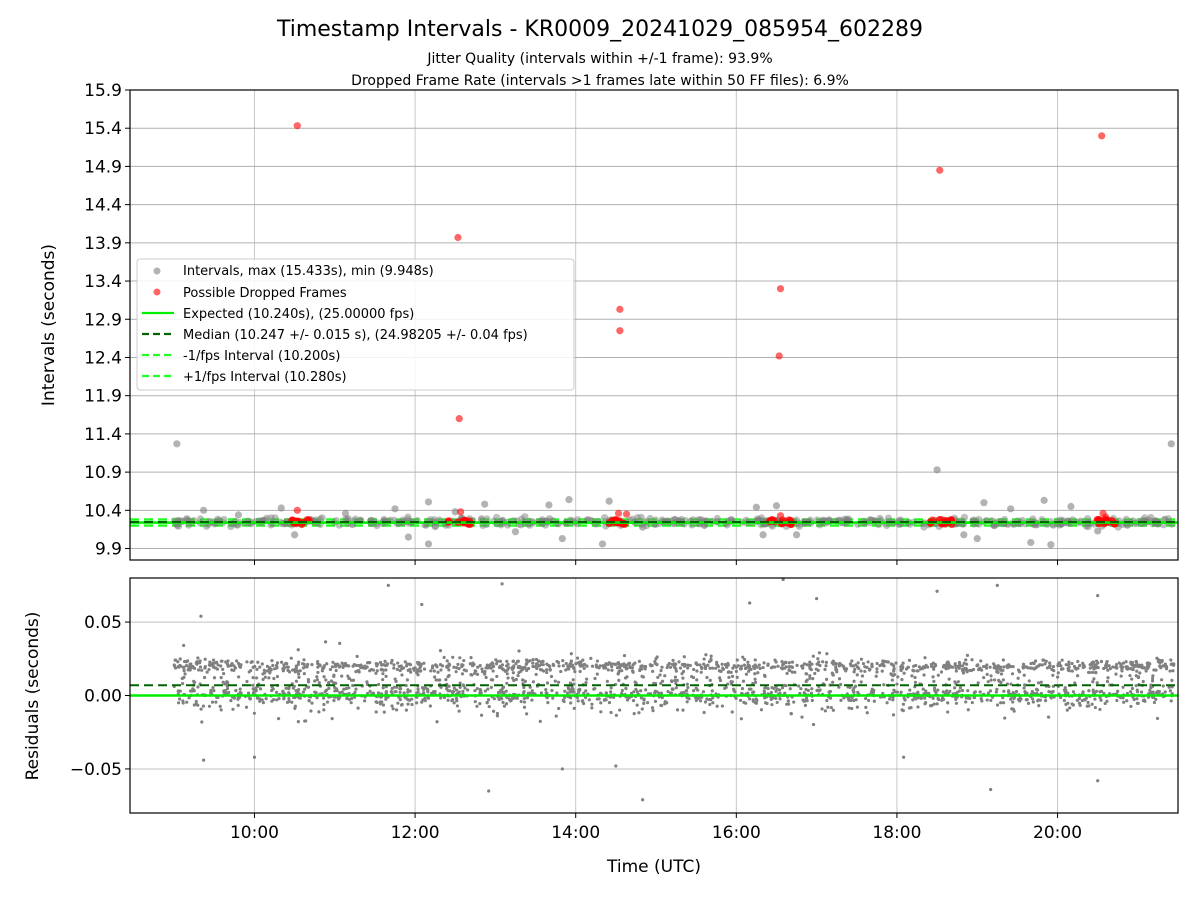  What do you see at coordinates (487, 519) in the screenshot?
I see `interval-point` at bounding box center [487, 519].